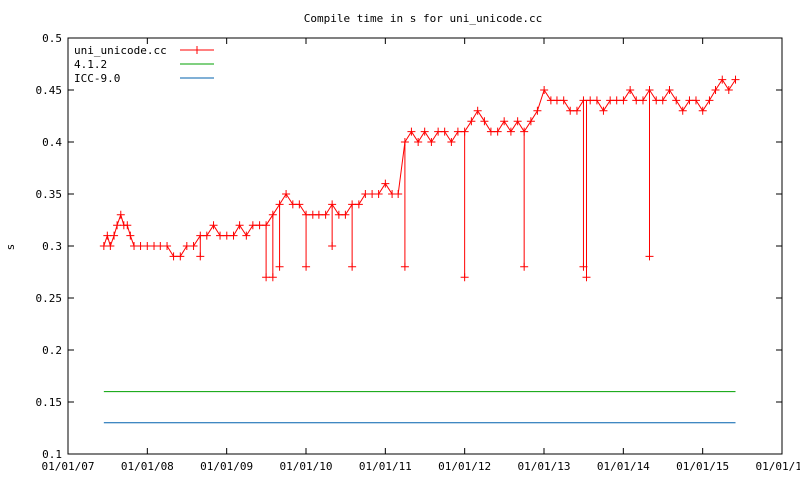 This screenshot has width=800, height=485. Describe the element at coordinates (423, 18) in the screenshot. I see `chart-title: Compile time in s for uni_unicode.cc` at that location.